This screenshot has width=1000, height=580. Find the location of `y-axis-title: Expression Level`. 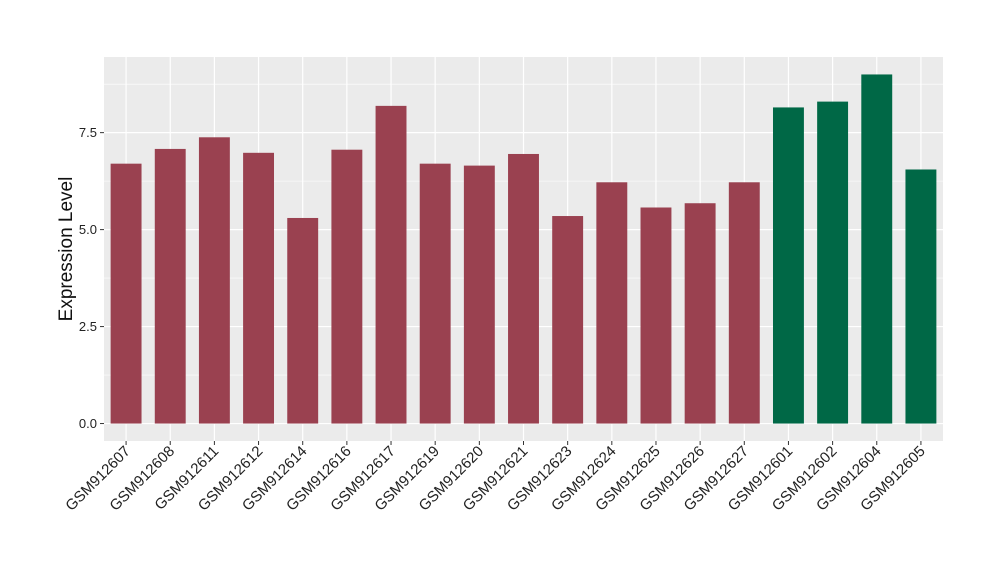

y-axis-title: Expression Level is located at coordinates (66, 249).